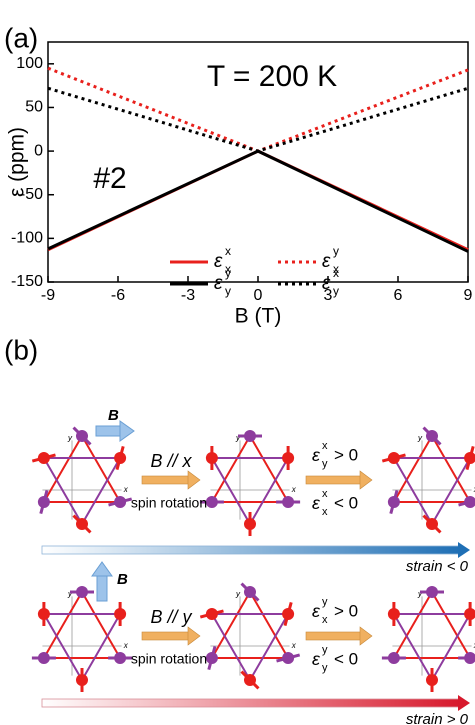 This screenshot has width=475, height=725. What do you see at coordinates (437, 718) in the screenshot?
I see `strain-label: strain > 0` at bounding box center [437, 718].